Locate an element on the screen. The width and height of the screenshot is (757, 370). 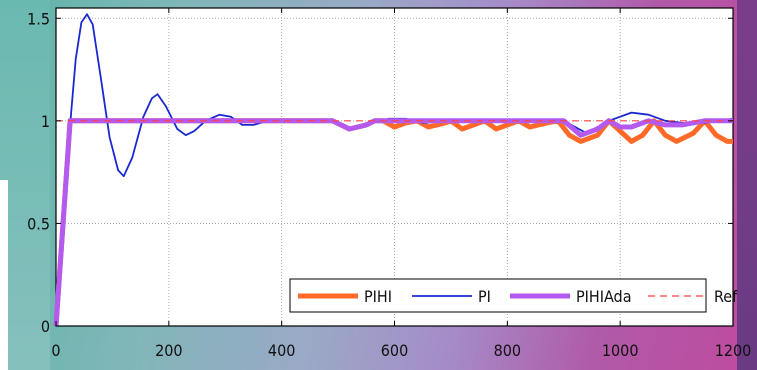
x-tick-label: 1200 is located at coordinates (733, 350).